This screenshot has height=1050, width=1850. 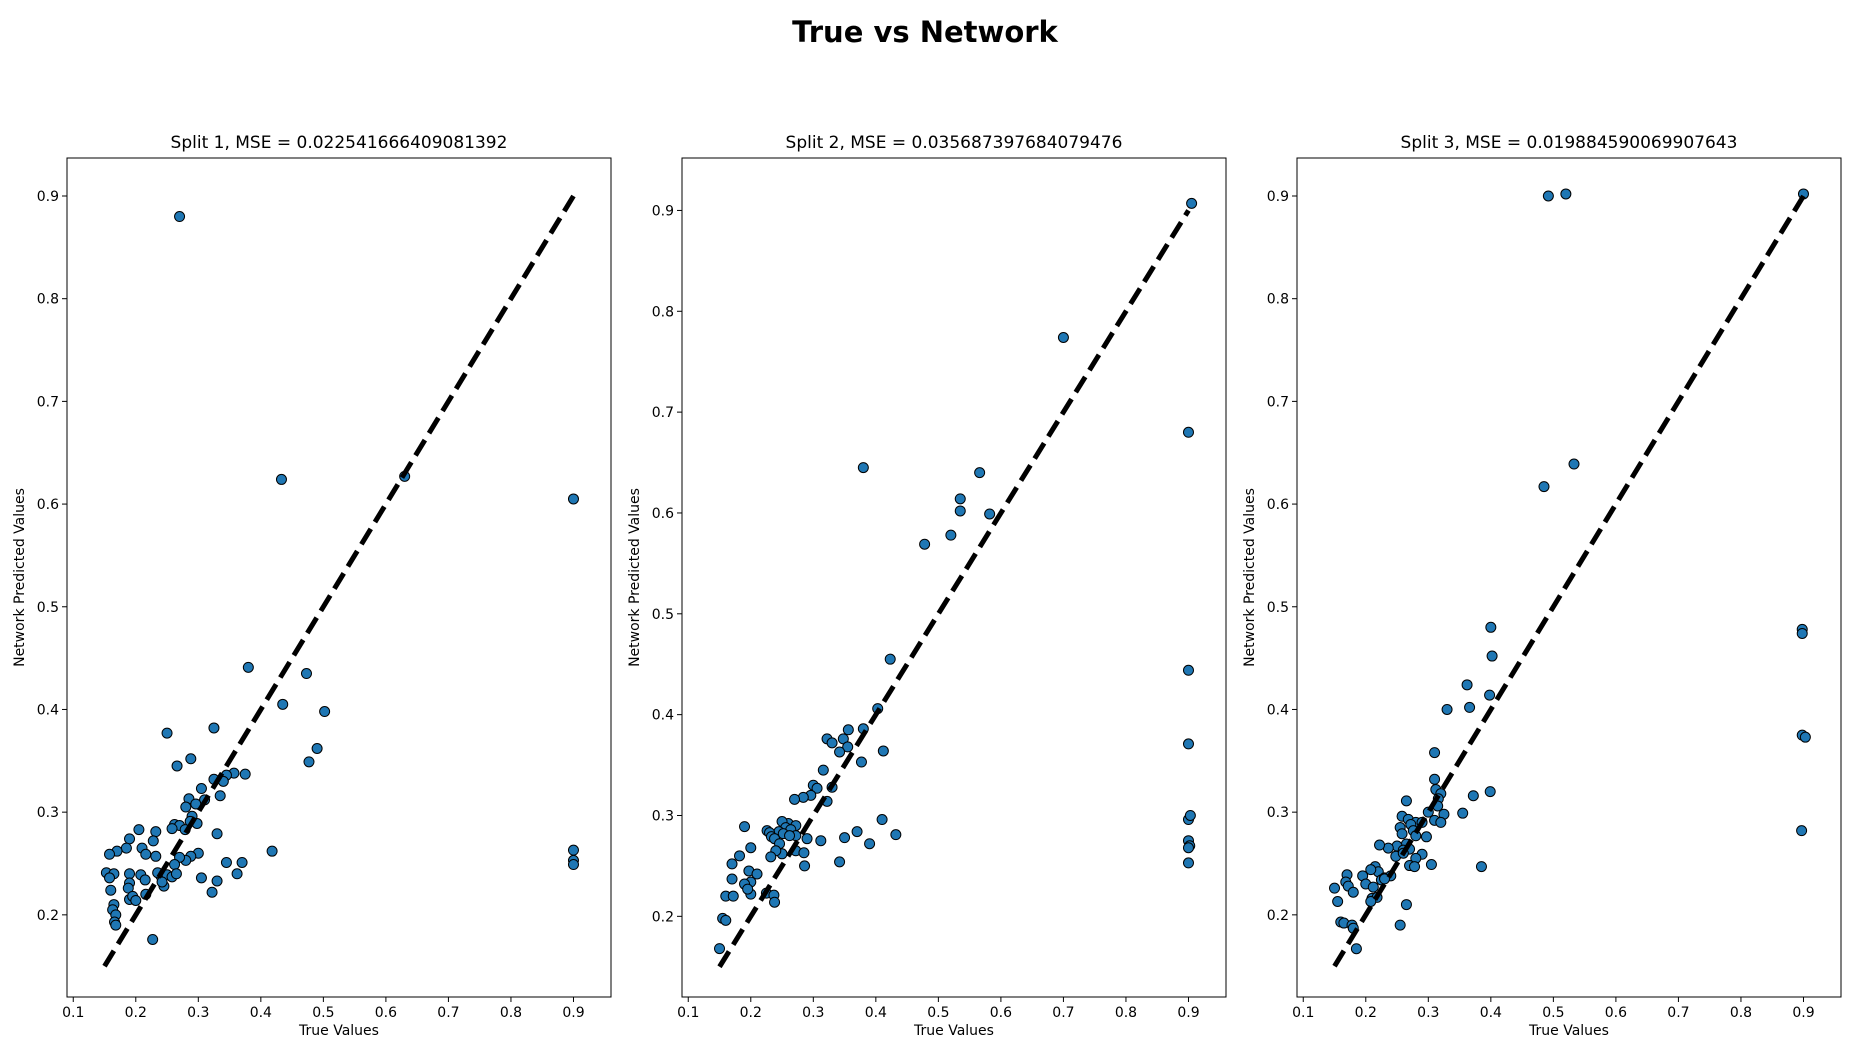 What do you see at coordinates (635, 577) in the screenshot?
I see `y-axis-label: Network Predicted Values` at bounding box center [635, 577].